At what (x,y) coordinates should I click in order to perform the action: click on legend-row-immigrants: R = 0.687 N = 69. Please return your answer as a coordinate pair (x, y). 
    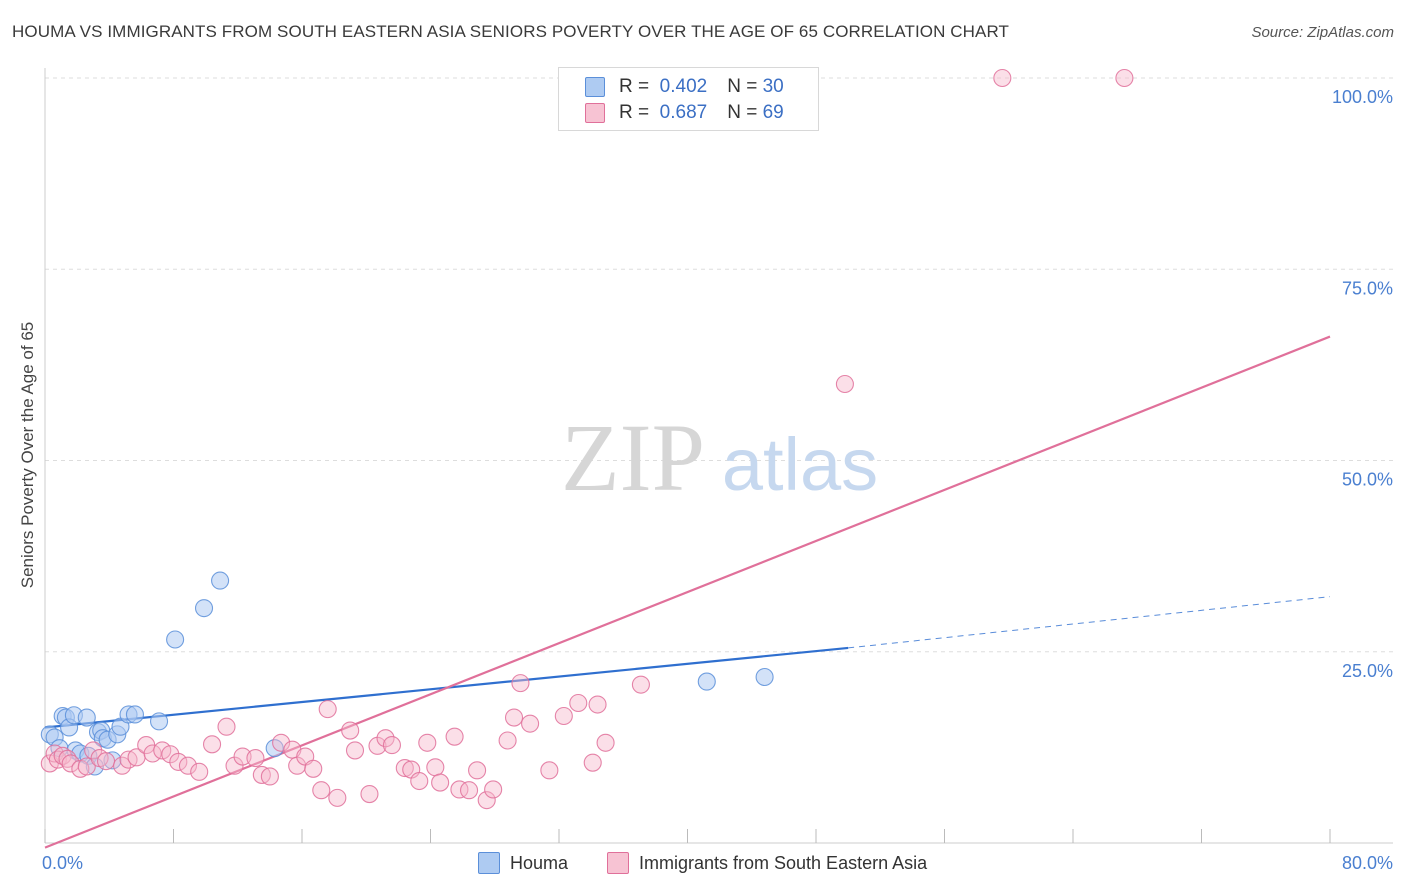
    Looking at the image, I should click on (684, 113).